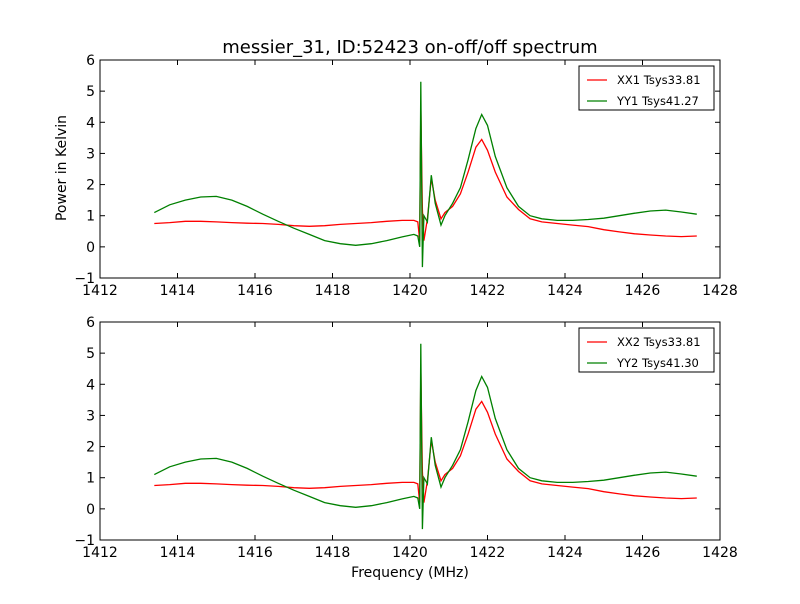  Describe the element at coordinates (62, 168) in the screenshot. I see `y-axis-label: Power in Kelvin` at that location.